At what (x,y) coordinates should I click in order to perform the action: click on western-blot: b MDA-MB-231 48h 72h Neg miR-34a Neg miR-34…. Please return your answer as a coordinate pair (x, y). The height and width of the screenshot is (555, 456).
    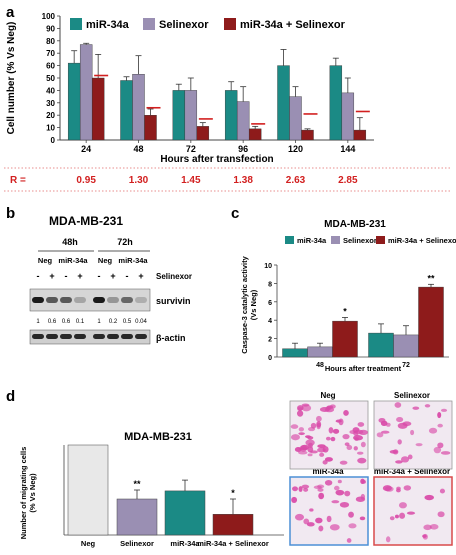
    Looking at the image, I should click on (99, 275).